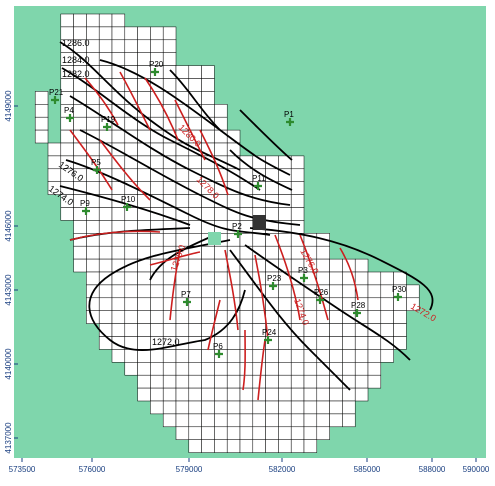 This screenshot has width=495, height=486. What do you see at coordinates (156, 68) in the screenshot?
I see `well-p20: P20` at bounding box center [156, 68].